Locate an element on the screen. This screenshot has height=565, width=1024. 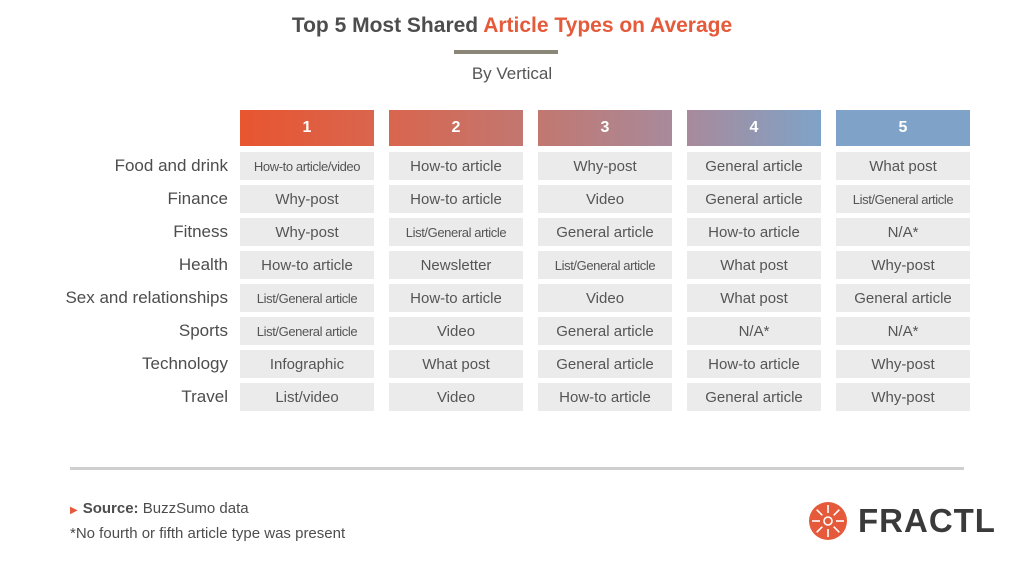
source-text: BuzzSumo data is located at coordinates (193, 508).